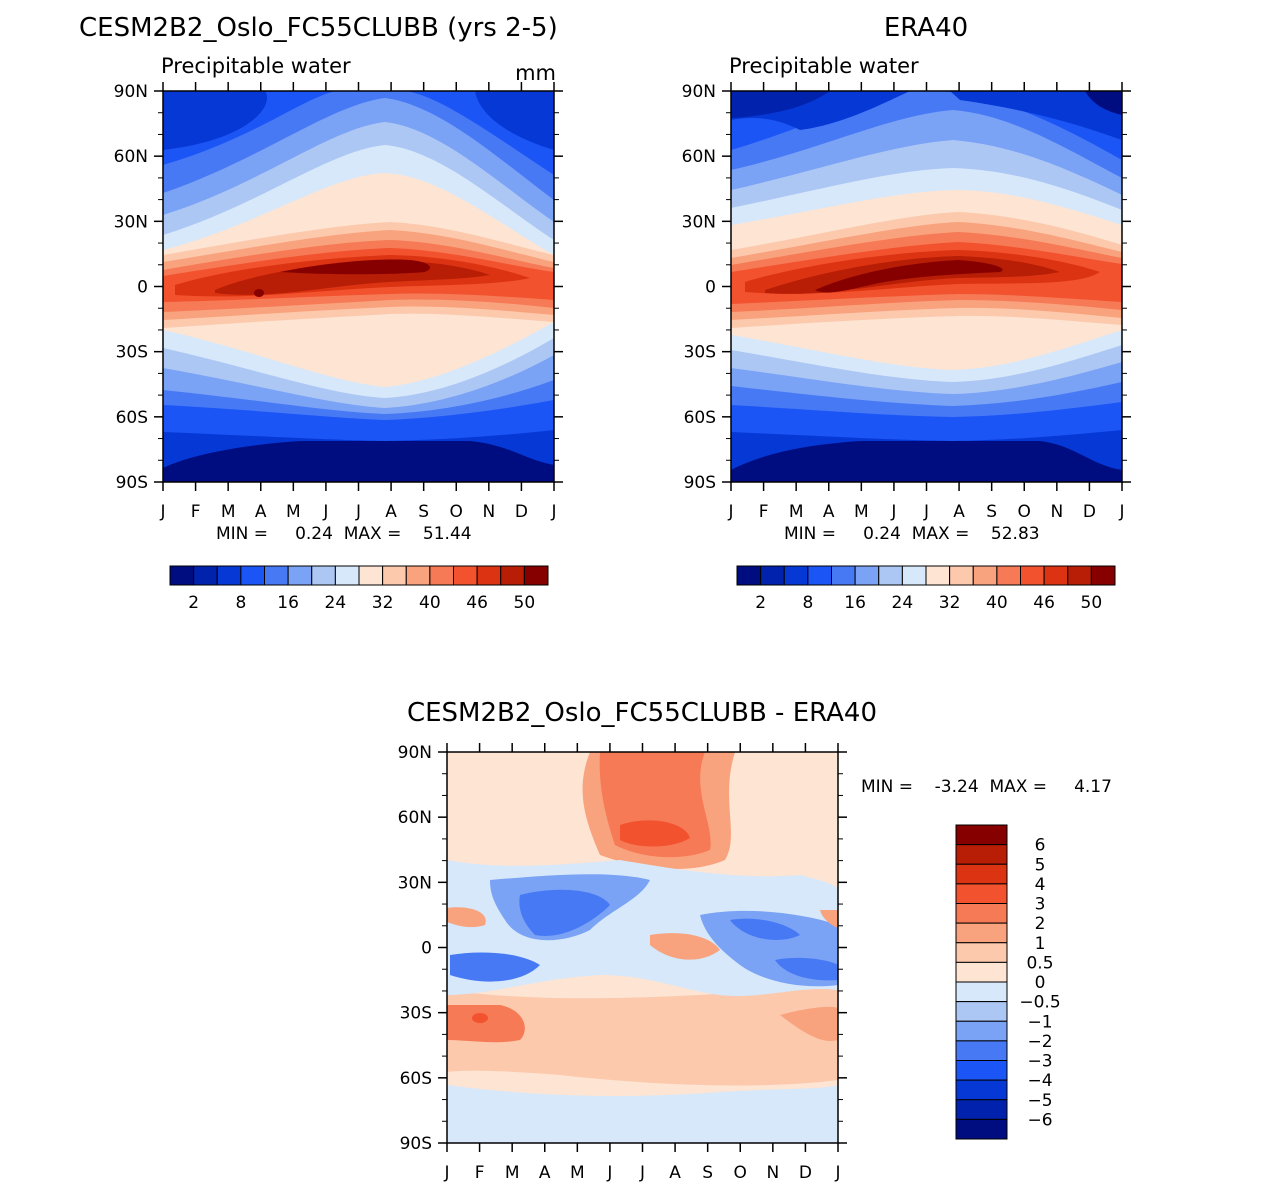  Describe the element at coordinates (765, 929) in the screenshot. I see `tropical-negative-east-core` at that location.